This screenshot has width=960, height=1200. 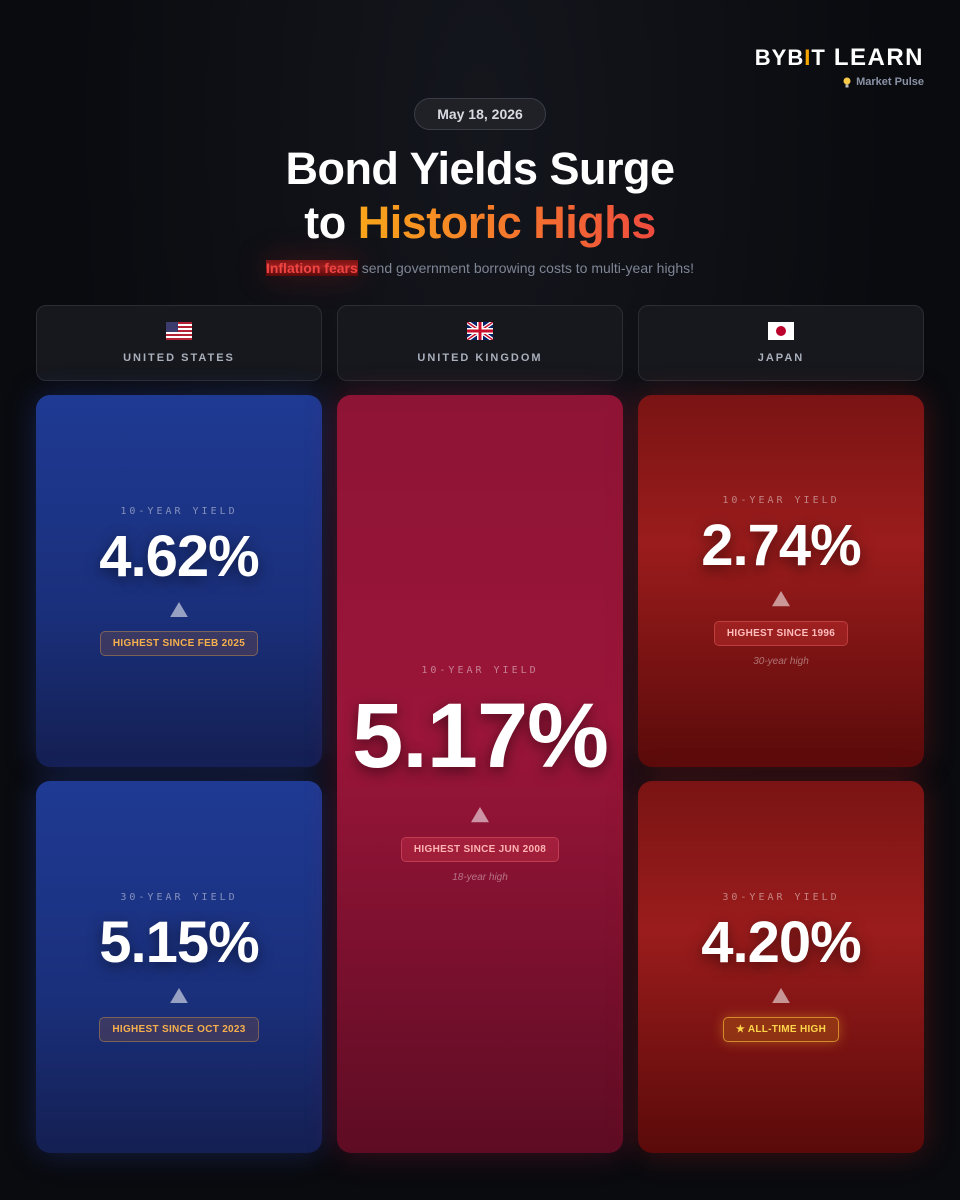 I want to click on yield-card: 10-YEAR YIELD 4.62% HIGHEST SINCE FEB 2025, so click(x=179, y=581).